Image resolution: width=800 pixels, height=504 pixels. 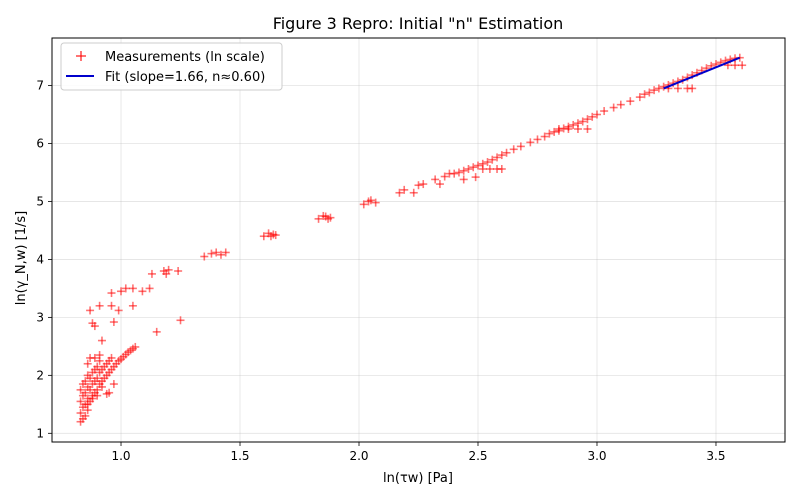 What do you see at coordinates (40, 375) in the screenshot?
I see `y-tick-label: 2` at bounding box center [40, 375].